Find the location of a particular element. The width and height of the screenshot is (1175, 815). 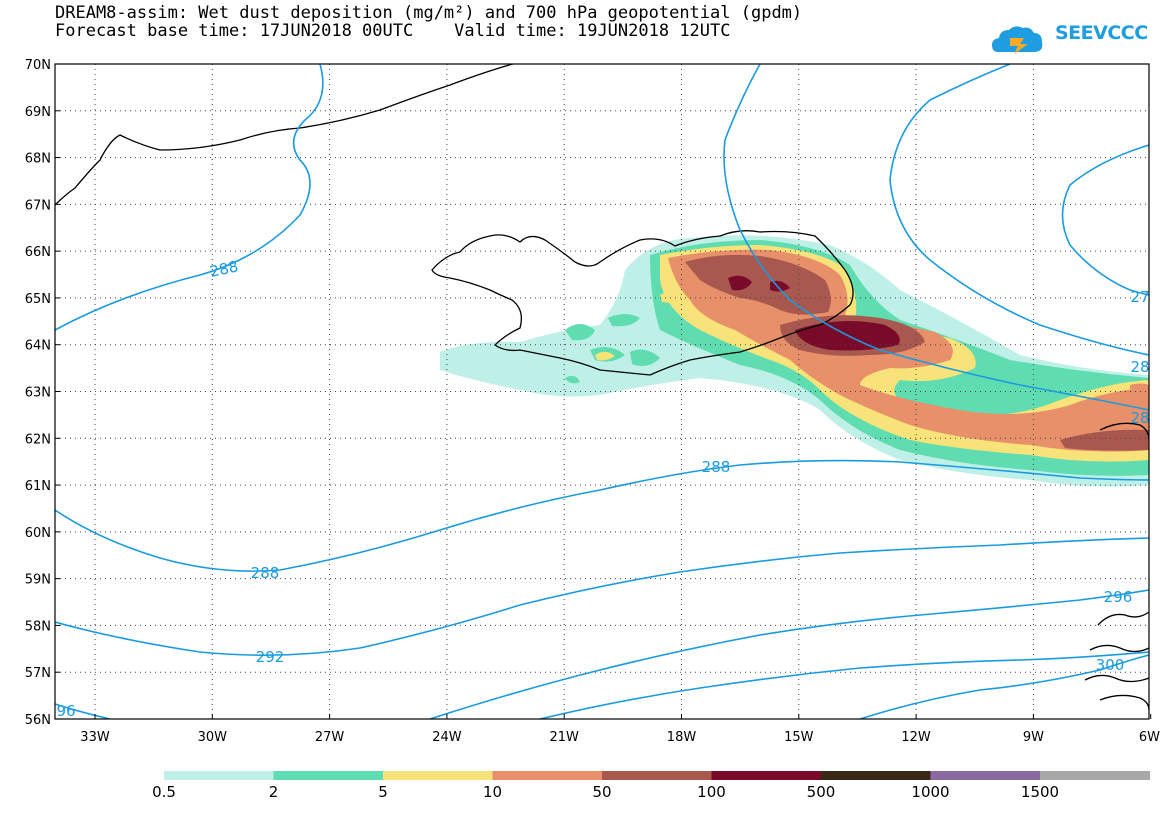

longitude-label: 21W is located at coordinates (564, 737).